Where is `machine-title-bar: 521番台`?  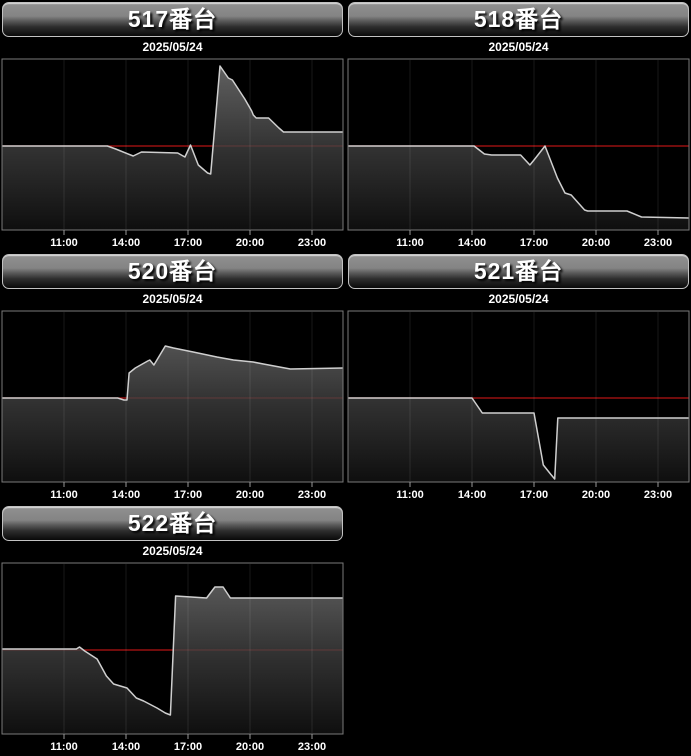 machine-title-bar: 521番台 is located at coordinates (518, 271).